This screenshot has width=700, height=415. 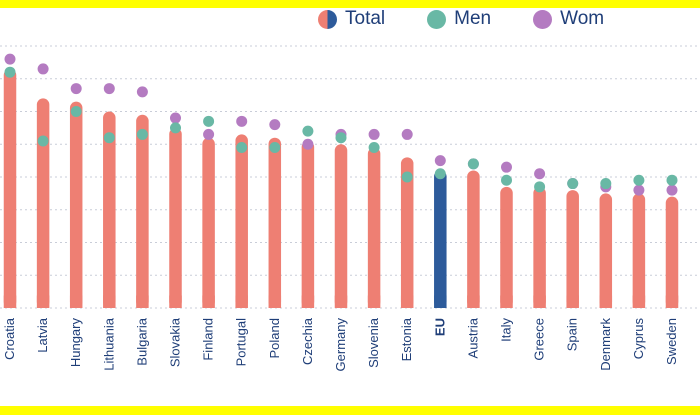 What do you see at coordinates (241, 342) in the screenshot?
I see `category-label: Portugal` at bounding box center [241, 342].